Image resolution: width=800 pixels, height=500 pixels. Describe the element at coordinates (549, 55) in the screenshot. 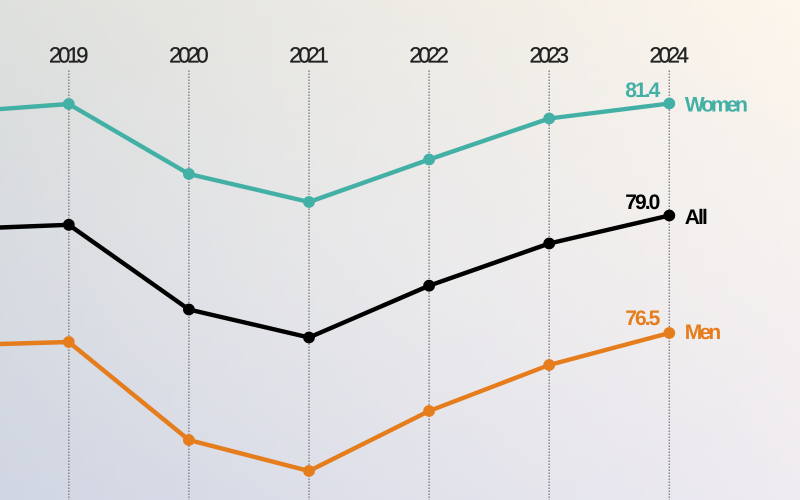

I see `svg-text: 2023` at that location.